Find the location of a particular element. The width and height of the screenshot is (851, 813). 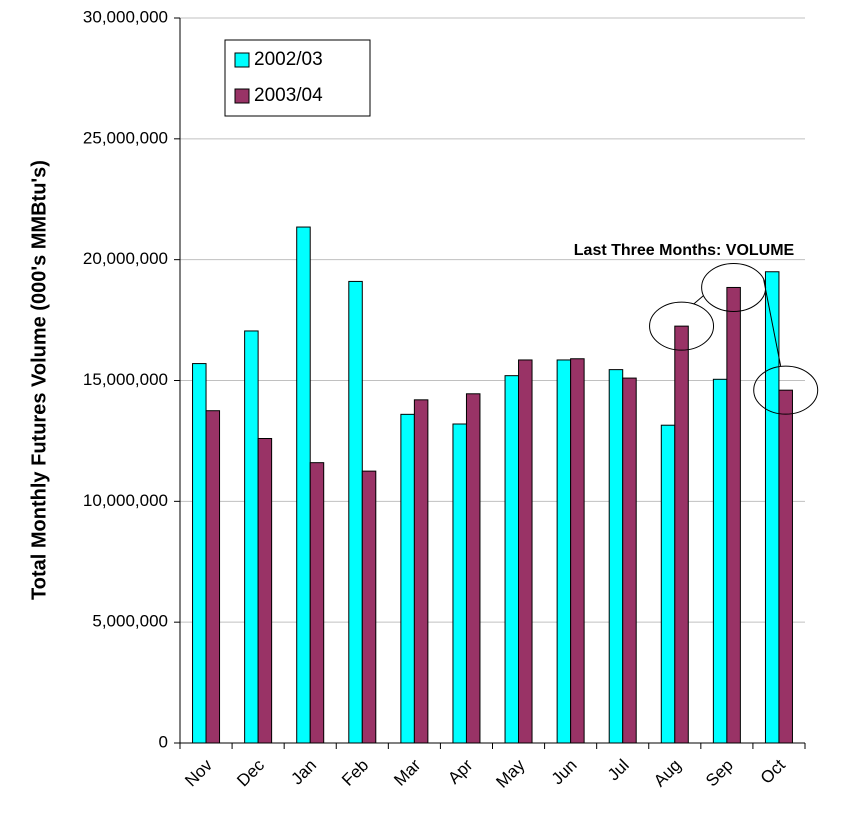

x-tick-label: Jun is located at coordinates (564, 772).